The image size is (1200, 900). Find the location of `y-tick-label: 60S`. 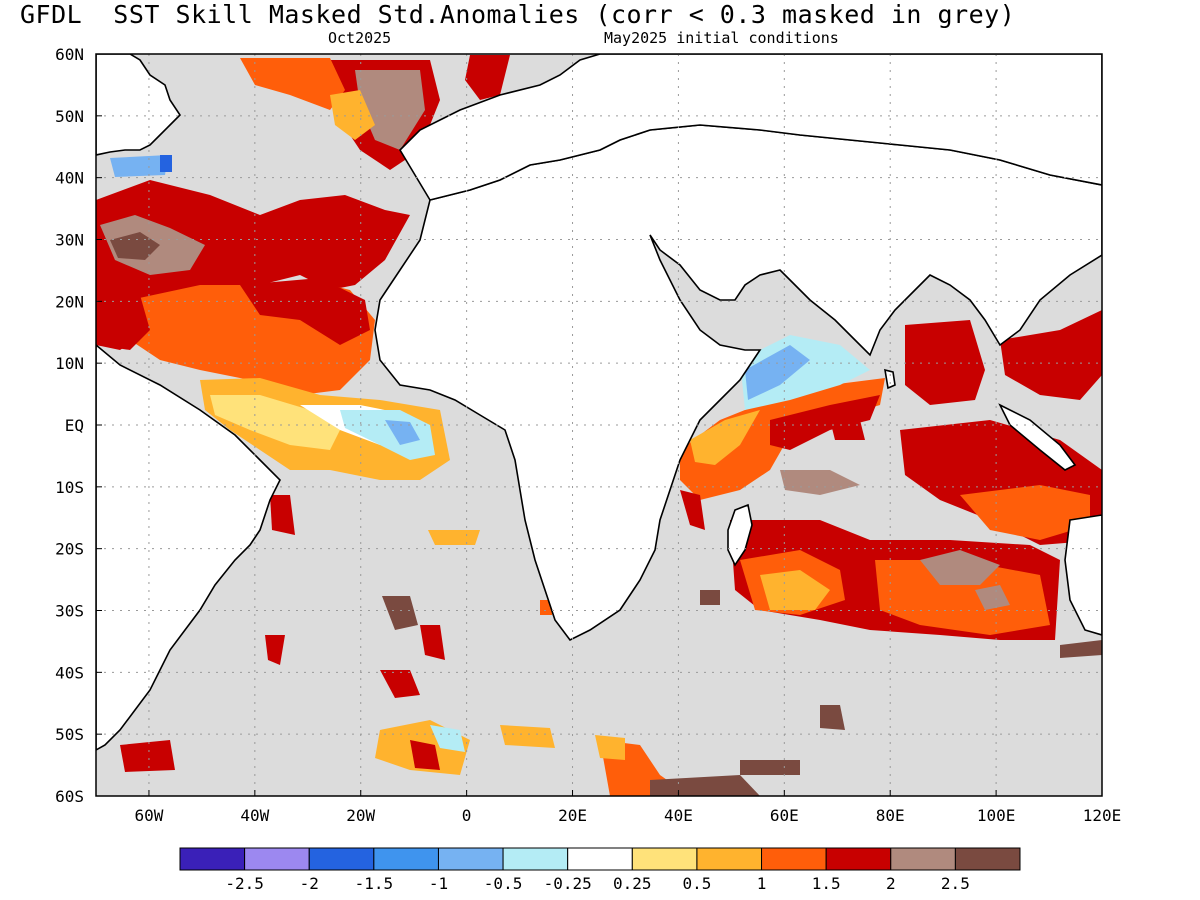

y-tick-label: 60S is located at coordinates (69, 796).